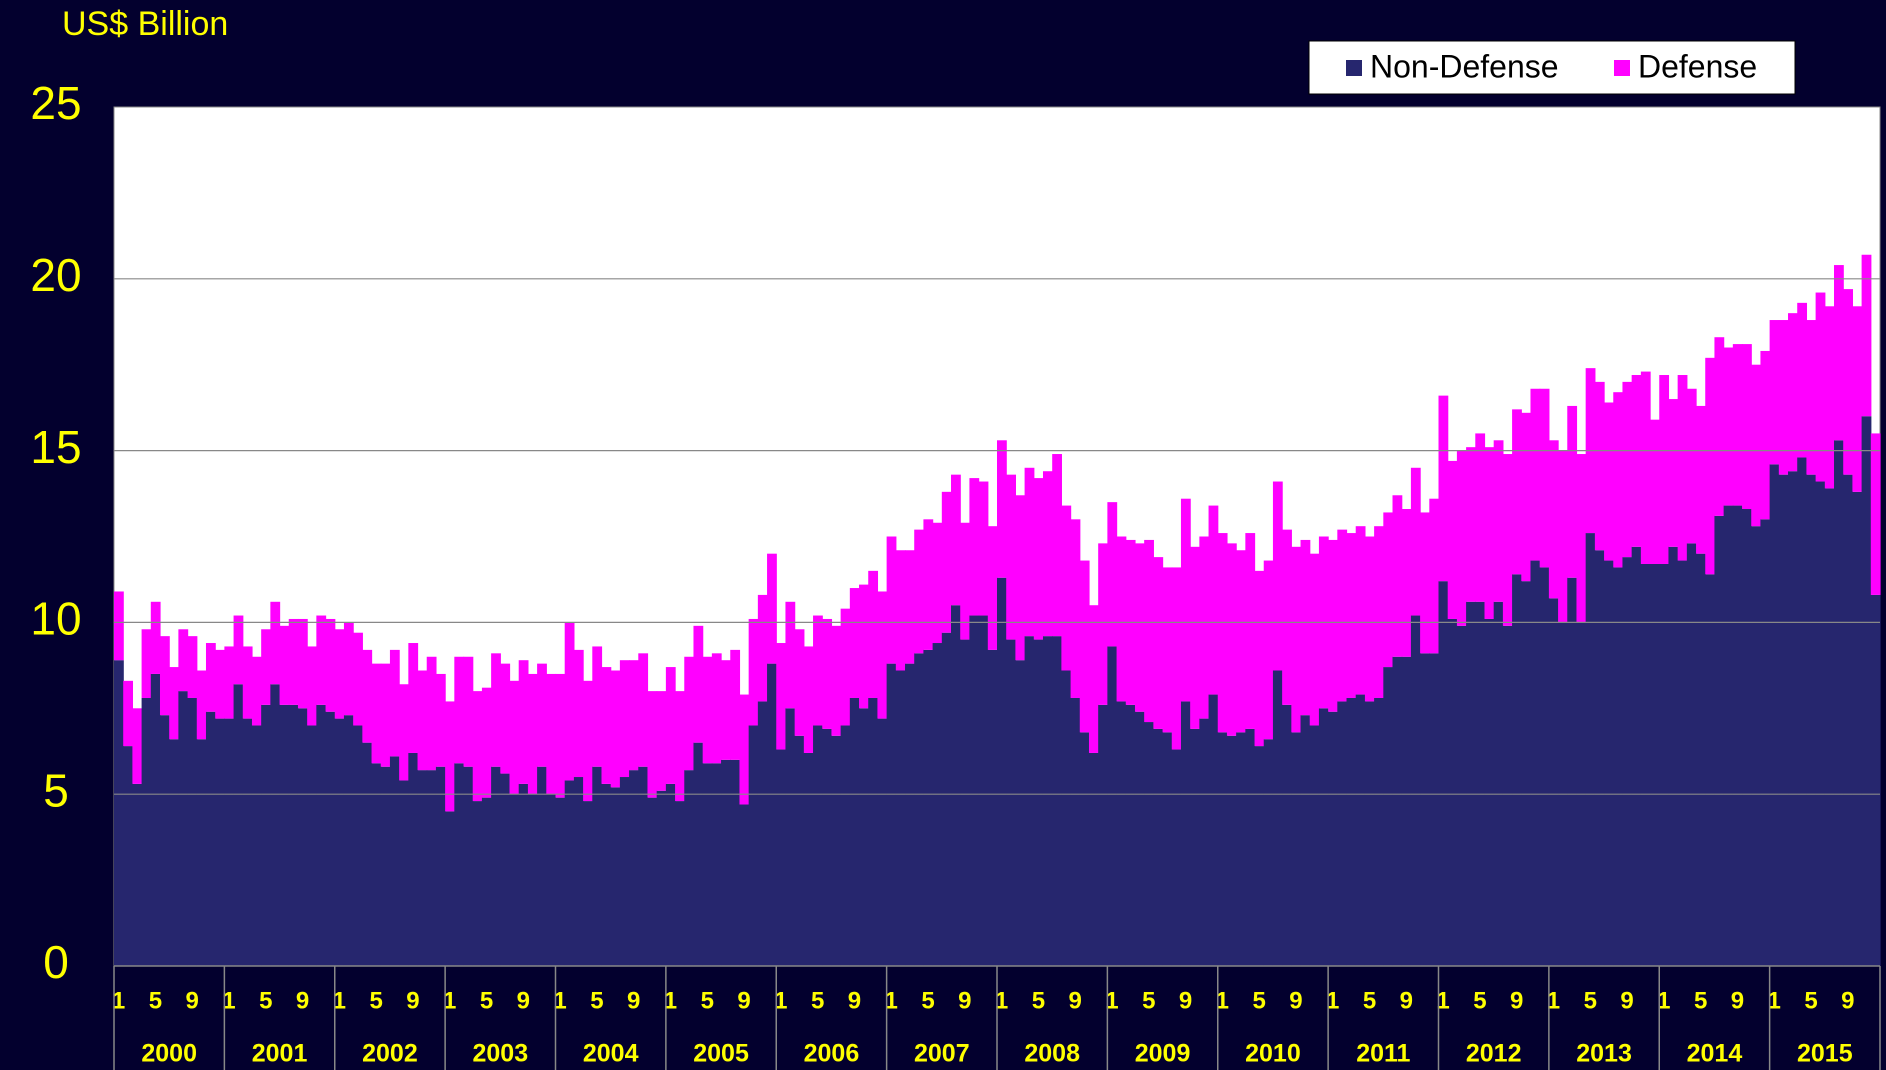  What do you see at coordinates (56, 790) in the screenshot?
I see `y-tick-label: 5` at bounding box center [56, 790].